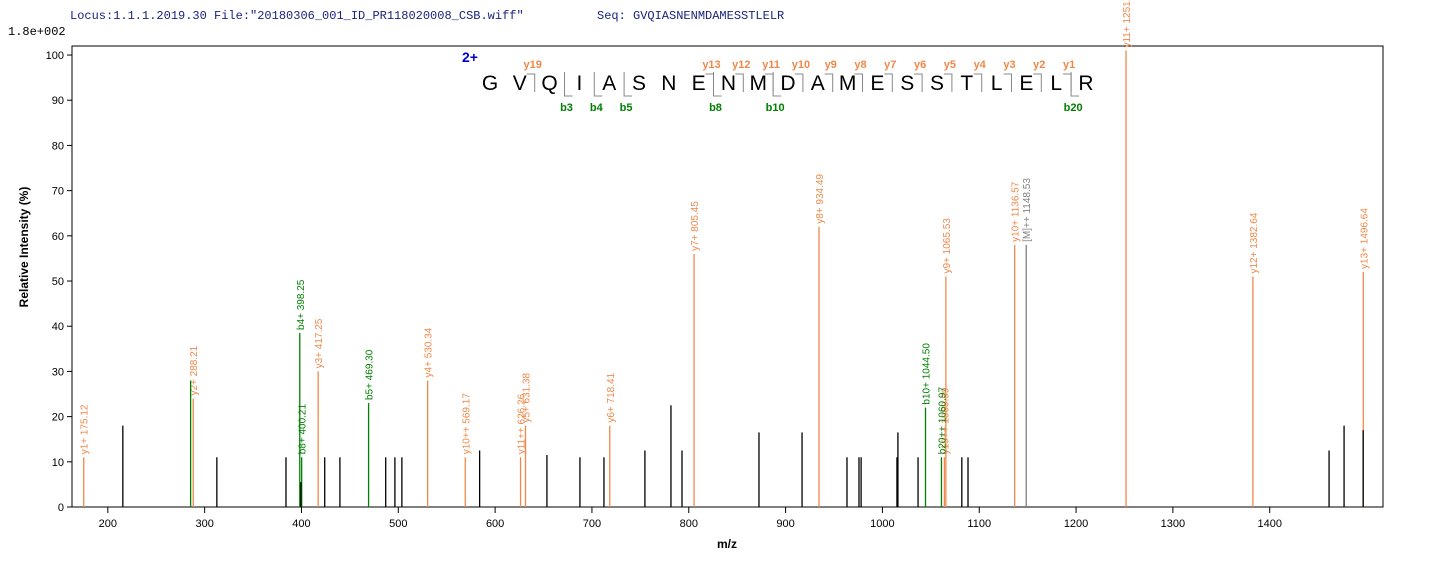  Describe the element at coordinates (37, 32) in the screenshot. I see `max-intensity: 1.8e+002` at that location.